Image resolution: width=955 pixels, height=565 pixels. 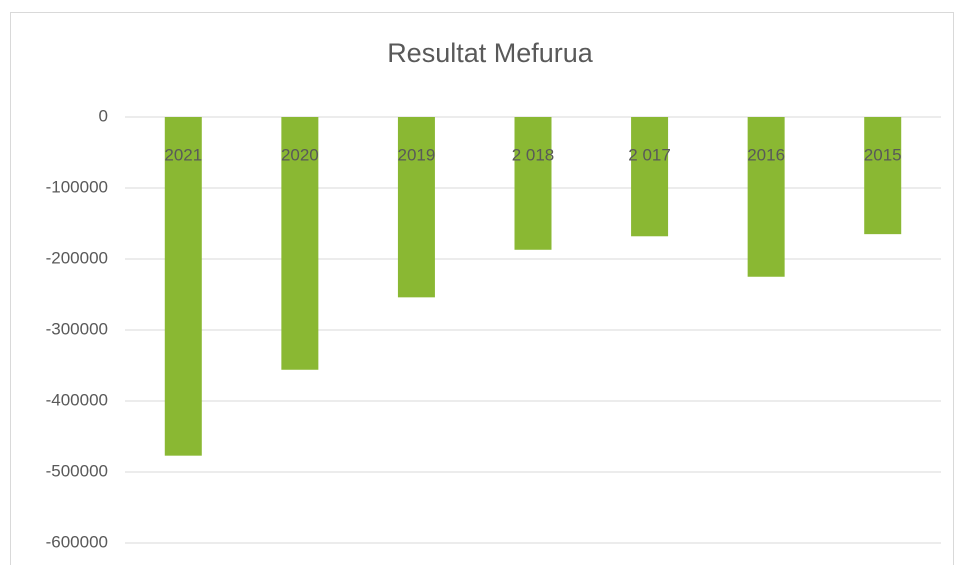 I want to click on x-tick-label: 2016, so click(x=766, y=154).